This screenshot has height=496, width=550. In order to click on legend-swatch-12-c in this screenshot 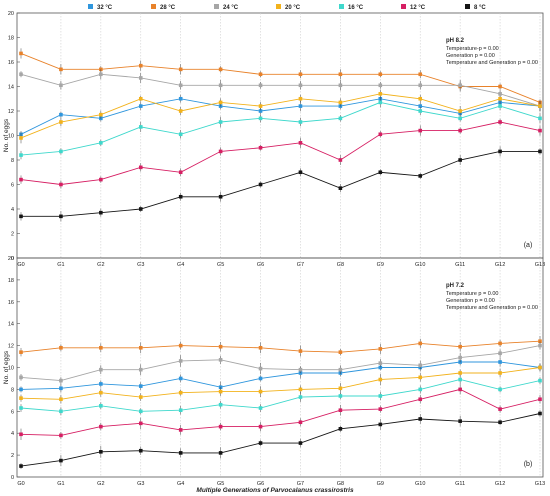, I will do `click(403, 6)`.